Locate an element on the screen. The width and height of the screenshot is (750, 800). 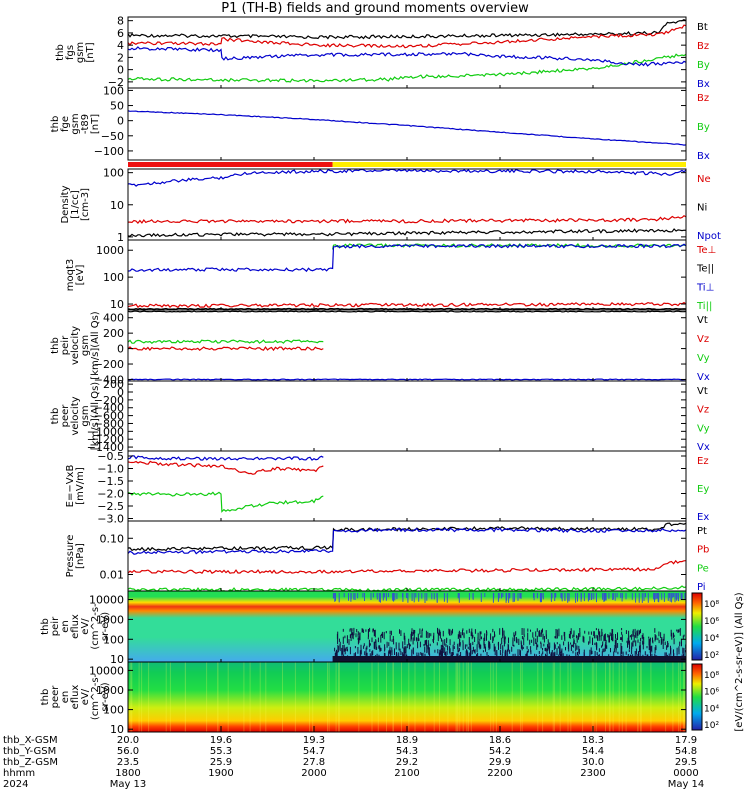
series-line-Vy is located at coordinates (226, 341).